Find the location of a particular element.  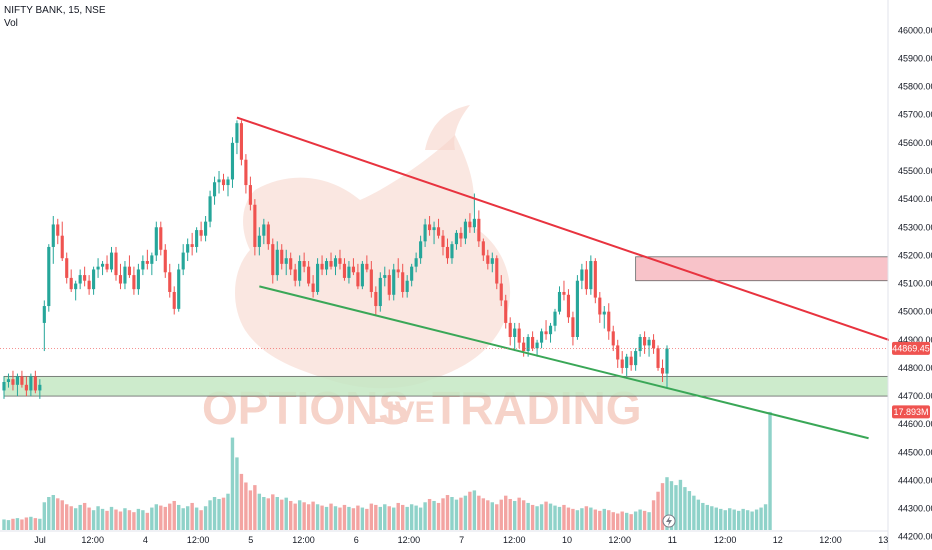

last-volume-value: 17.893M is located at coordinates (910, 412).